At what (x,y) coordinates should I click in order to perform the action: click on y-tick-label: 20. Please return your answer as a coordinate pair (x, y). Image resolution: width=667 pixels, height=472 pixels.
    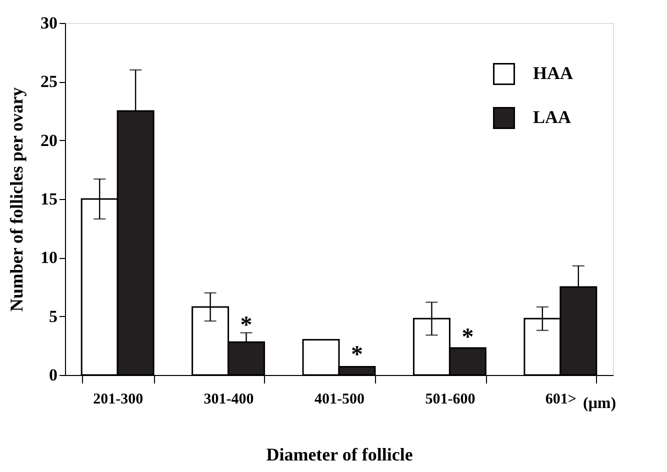
    Looking at the image, I should click on (49, 140).